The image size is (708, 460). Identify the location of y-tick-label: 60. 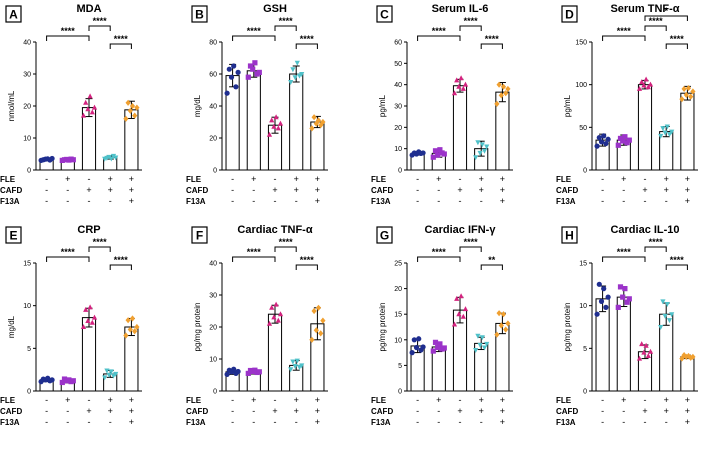
(398, 43).